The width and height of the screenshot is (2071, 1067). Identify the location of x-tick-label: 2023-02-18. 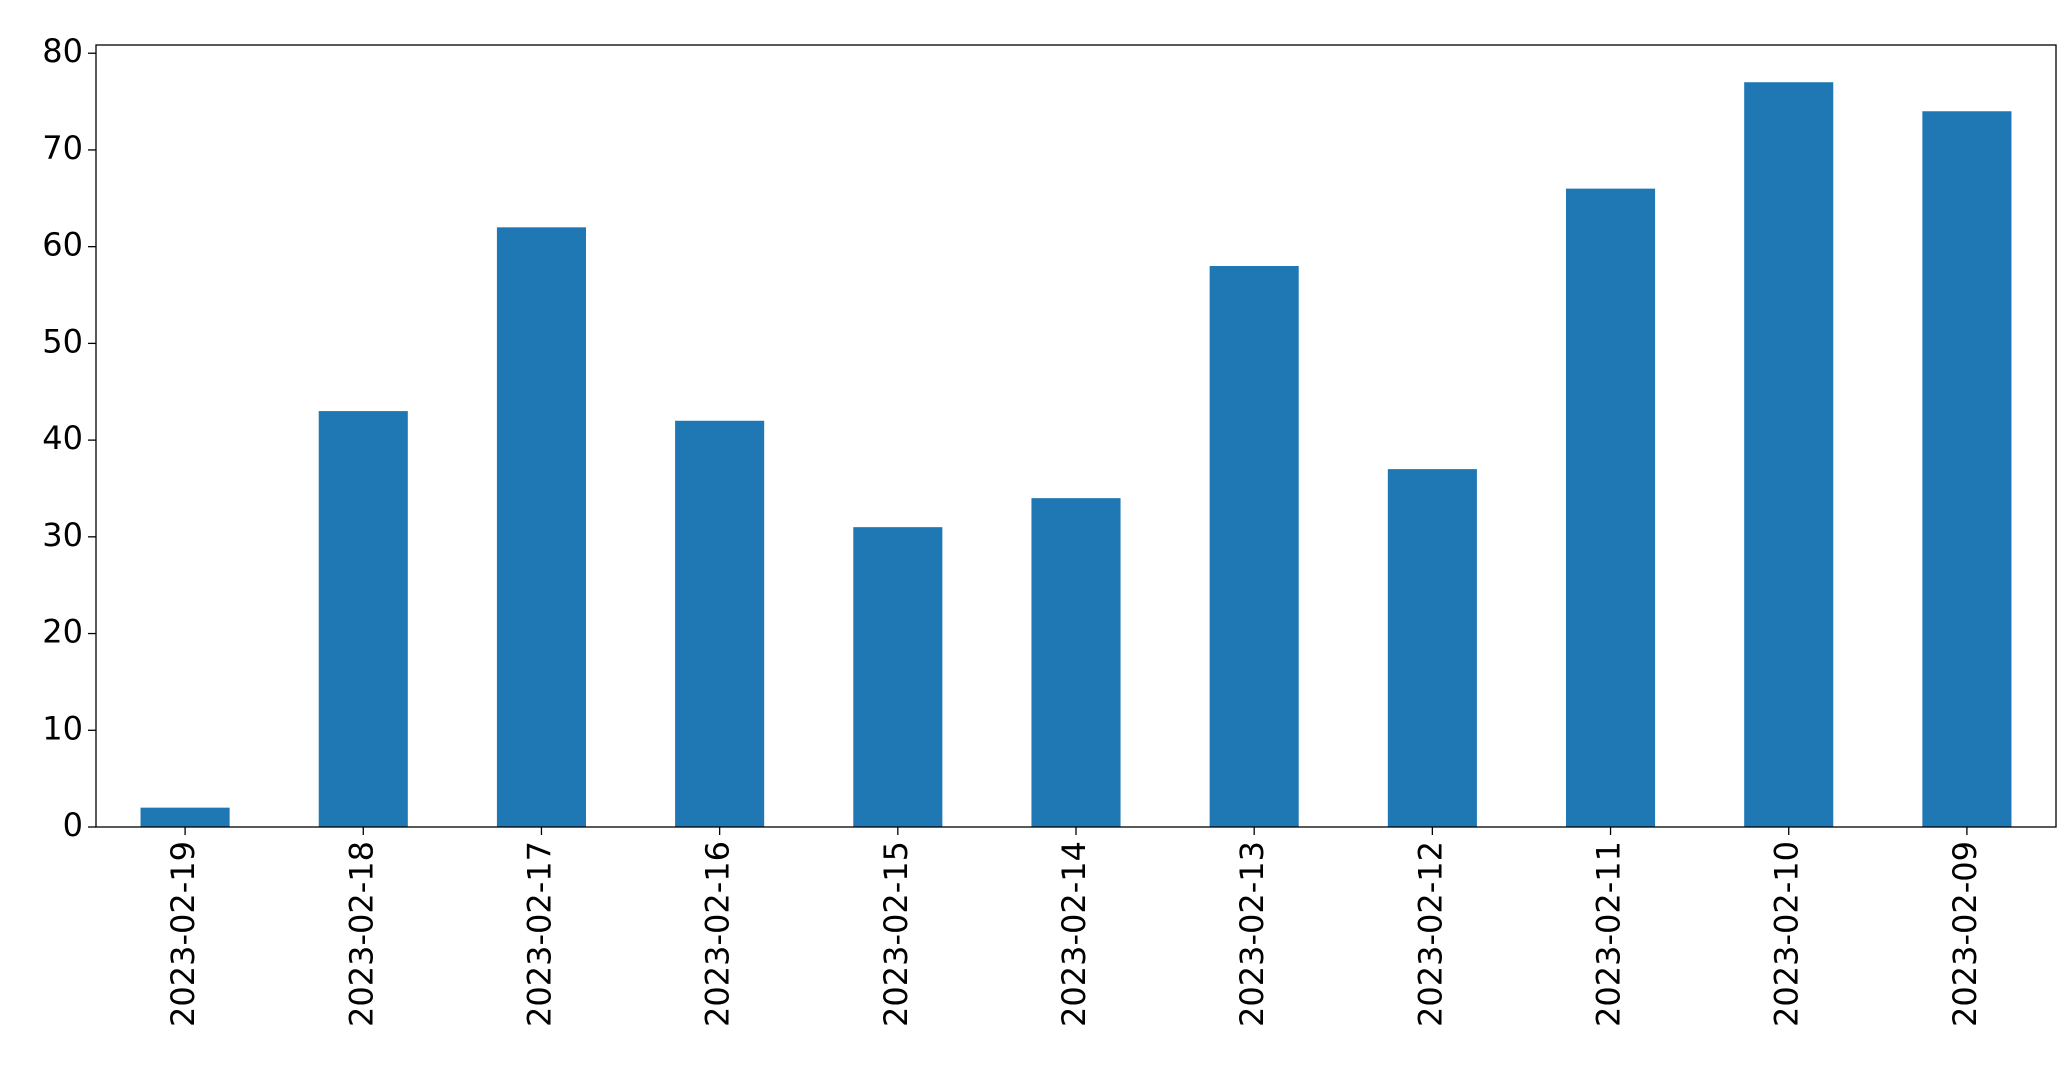
(361, 934).